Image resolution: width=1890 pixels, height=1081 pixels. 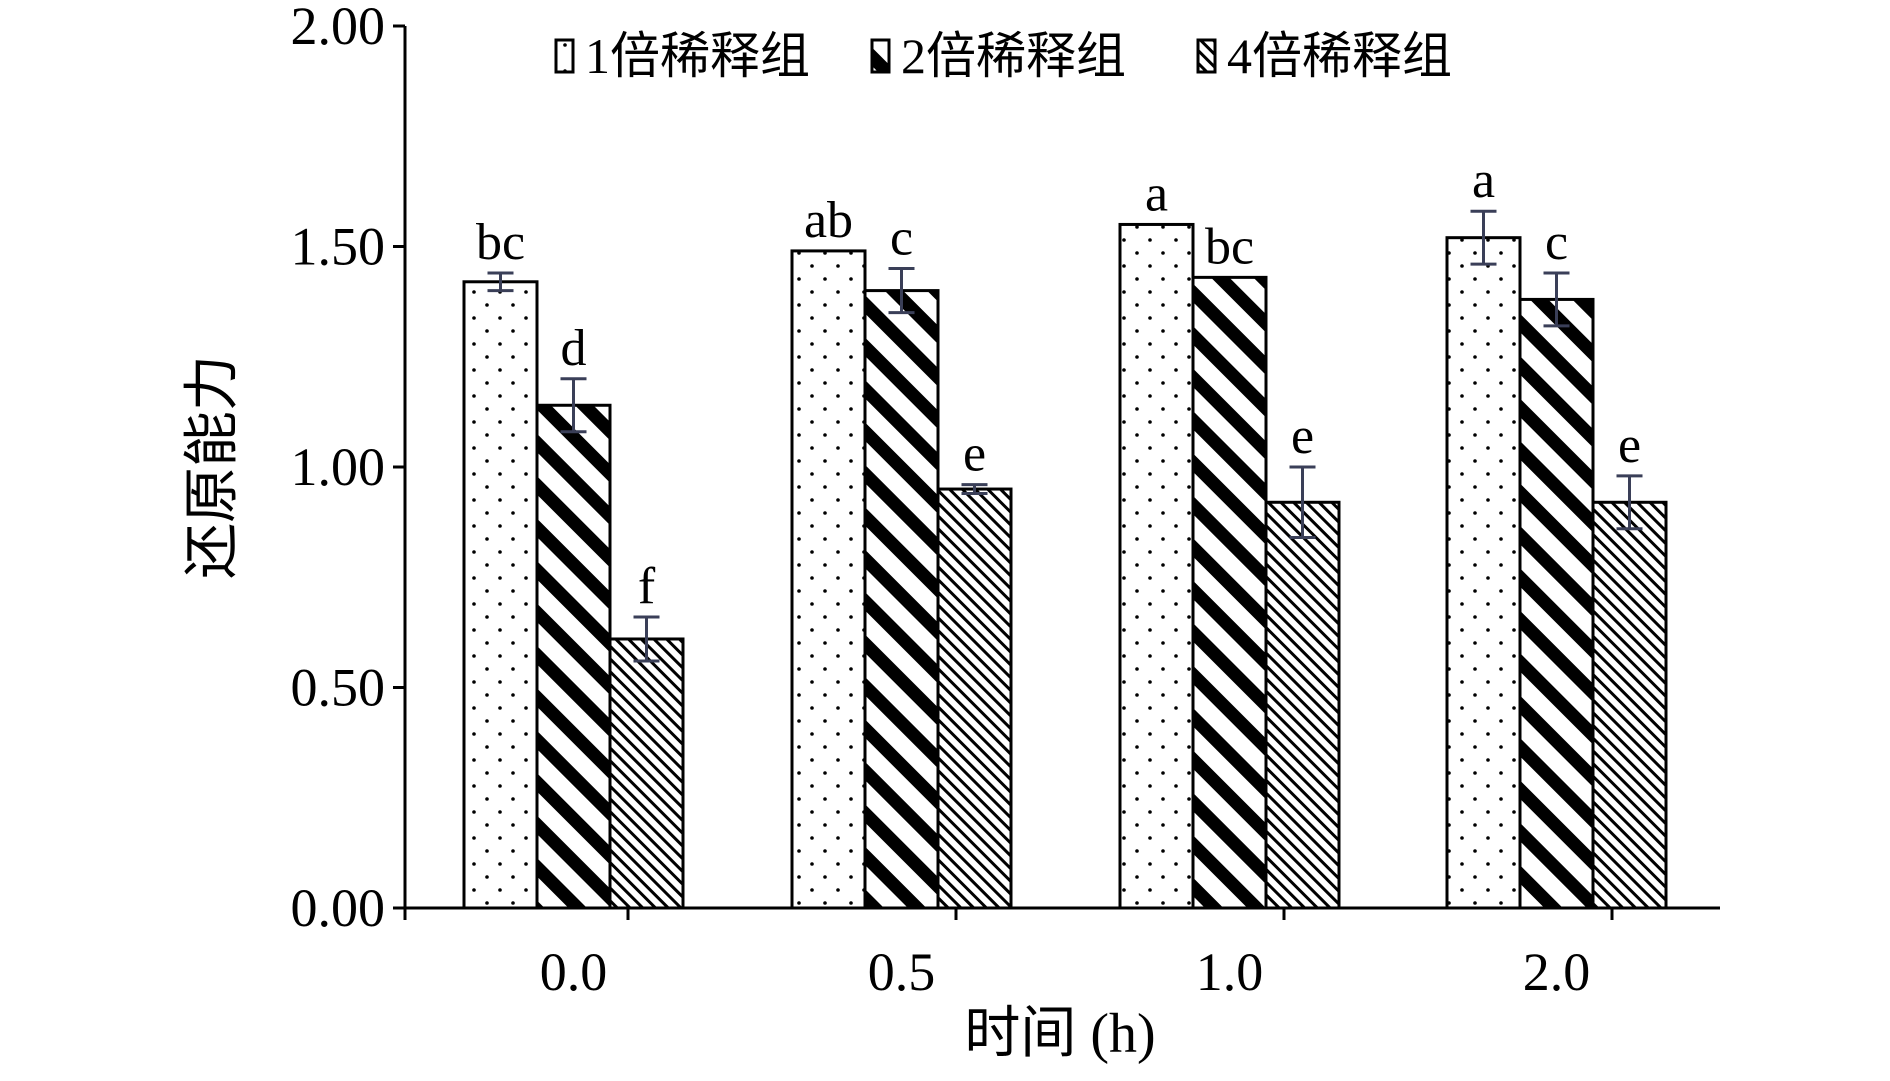 What do you see at coordinates (338, 467) in the screenshot?
I see `y-tick-label: 1.00` at bounding box center [338, 467].